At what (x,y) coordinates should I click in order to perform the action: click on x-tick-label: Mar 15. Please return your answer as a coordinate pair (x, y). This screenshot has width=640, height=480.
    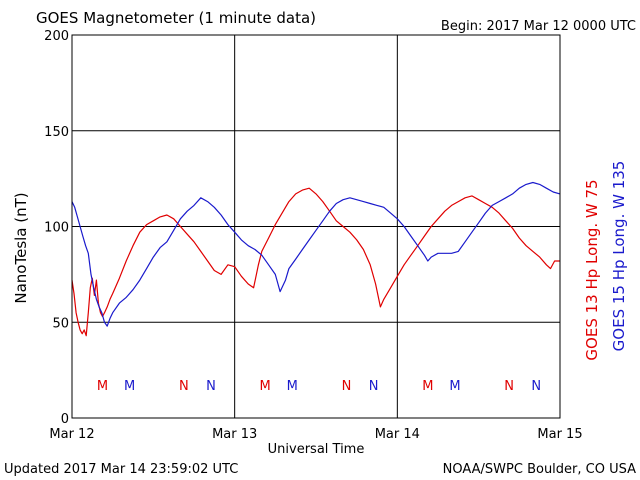
    Looking at the image, I should click on (559, 434).